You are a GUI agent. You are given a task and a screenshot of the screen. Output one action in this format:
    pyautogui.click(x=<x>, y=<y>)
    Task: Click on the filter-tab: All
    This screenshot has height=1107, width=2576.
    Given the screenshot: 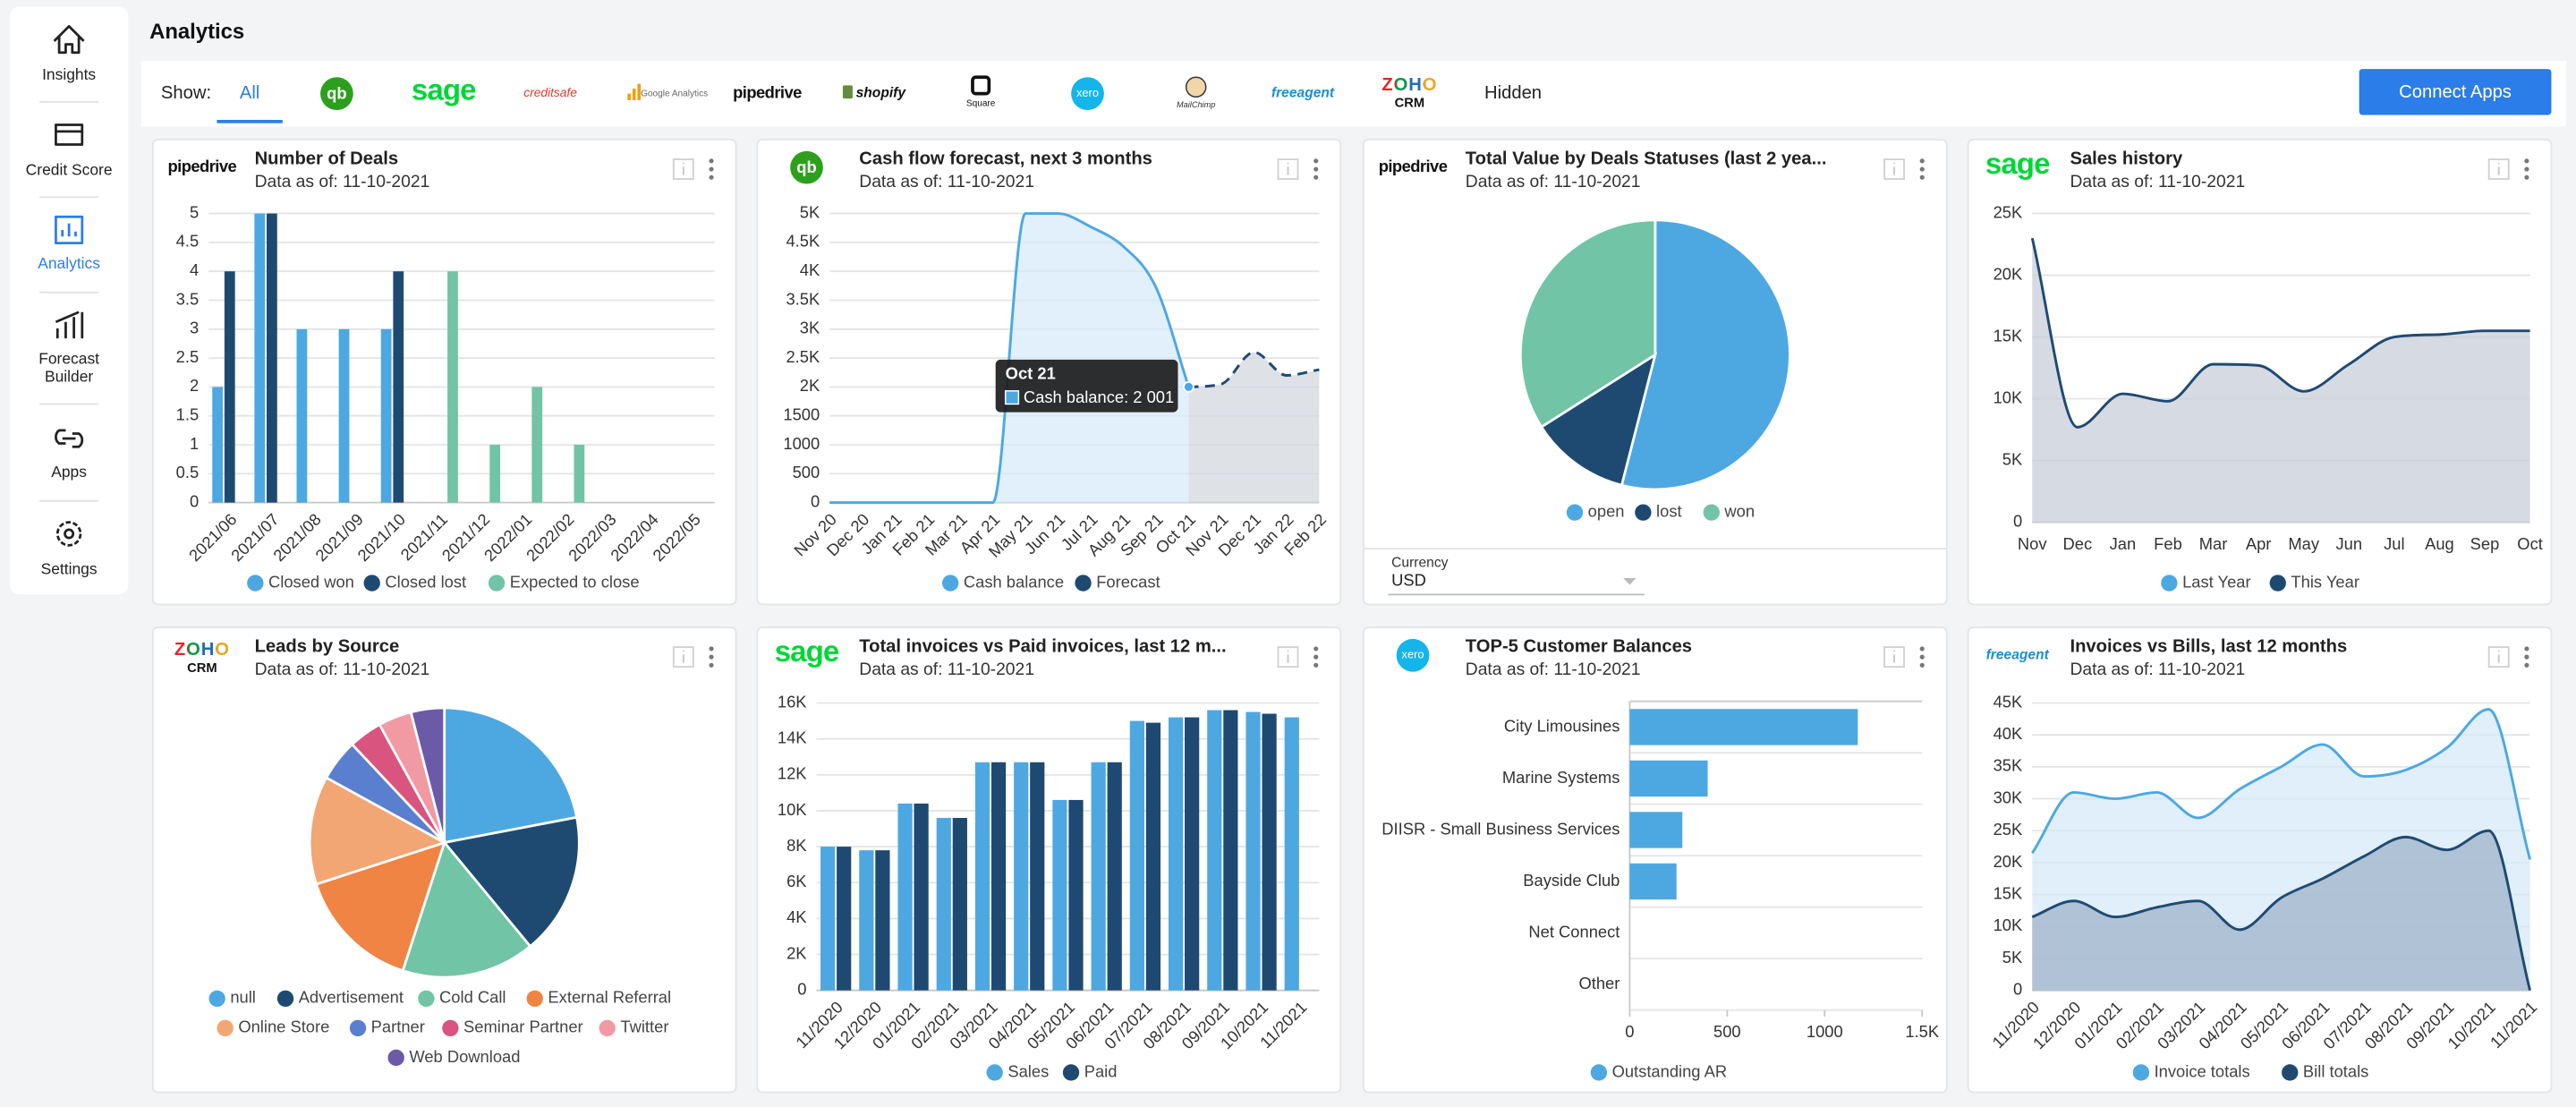 What is the action you would take?
    pyautogui.click(x=250, y=103)
    